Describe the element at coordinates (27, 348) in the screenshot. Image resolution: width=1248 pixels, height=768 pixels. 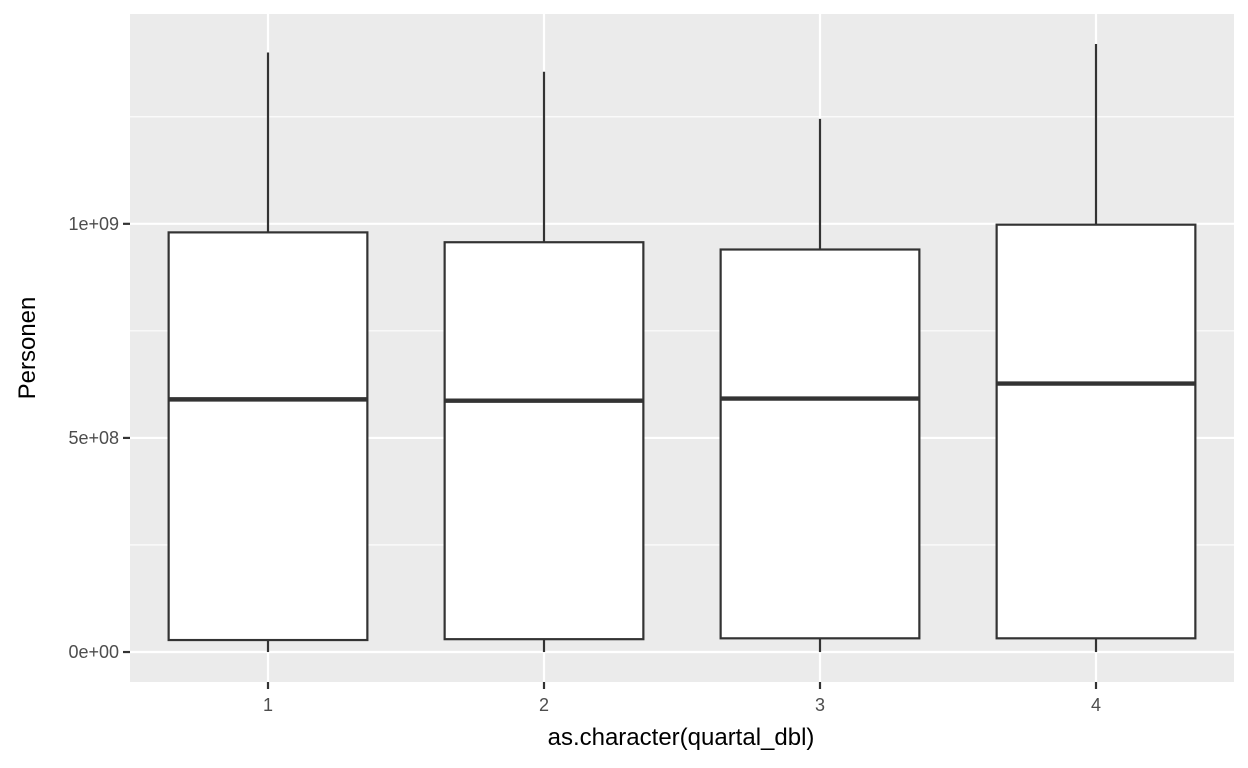
I see `y-axis-title: Personen` at that location.